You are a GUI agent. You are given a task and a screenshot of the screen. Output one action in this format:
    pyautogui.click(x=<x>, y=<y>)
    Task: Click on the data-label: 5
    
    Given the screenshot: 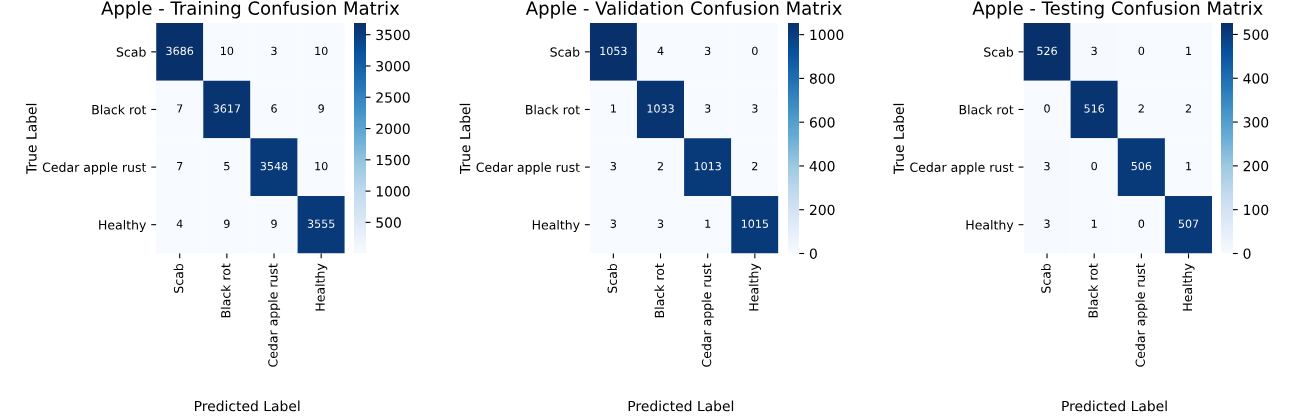 What is the action you would take?
    pyautogui.click(x=227, y=166)
    